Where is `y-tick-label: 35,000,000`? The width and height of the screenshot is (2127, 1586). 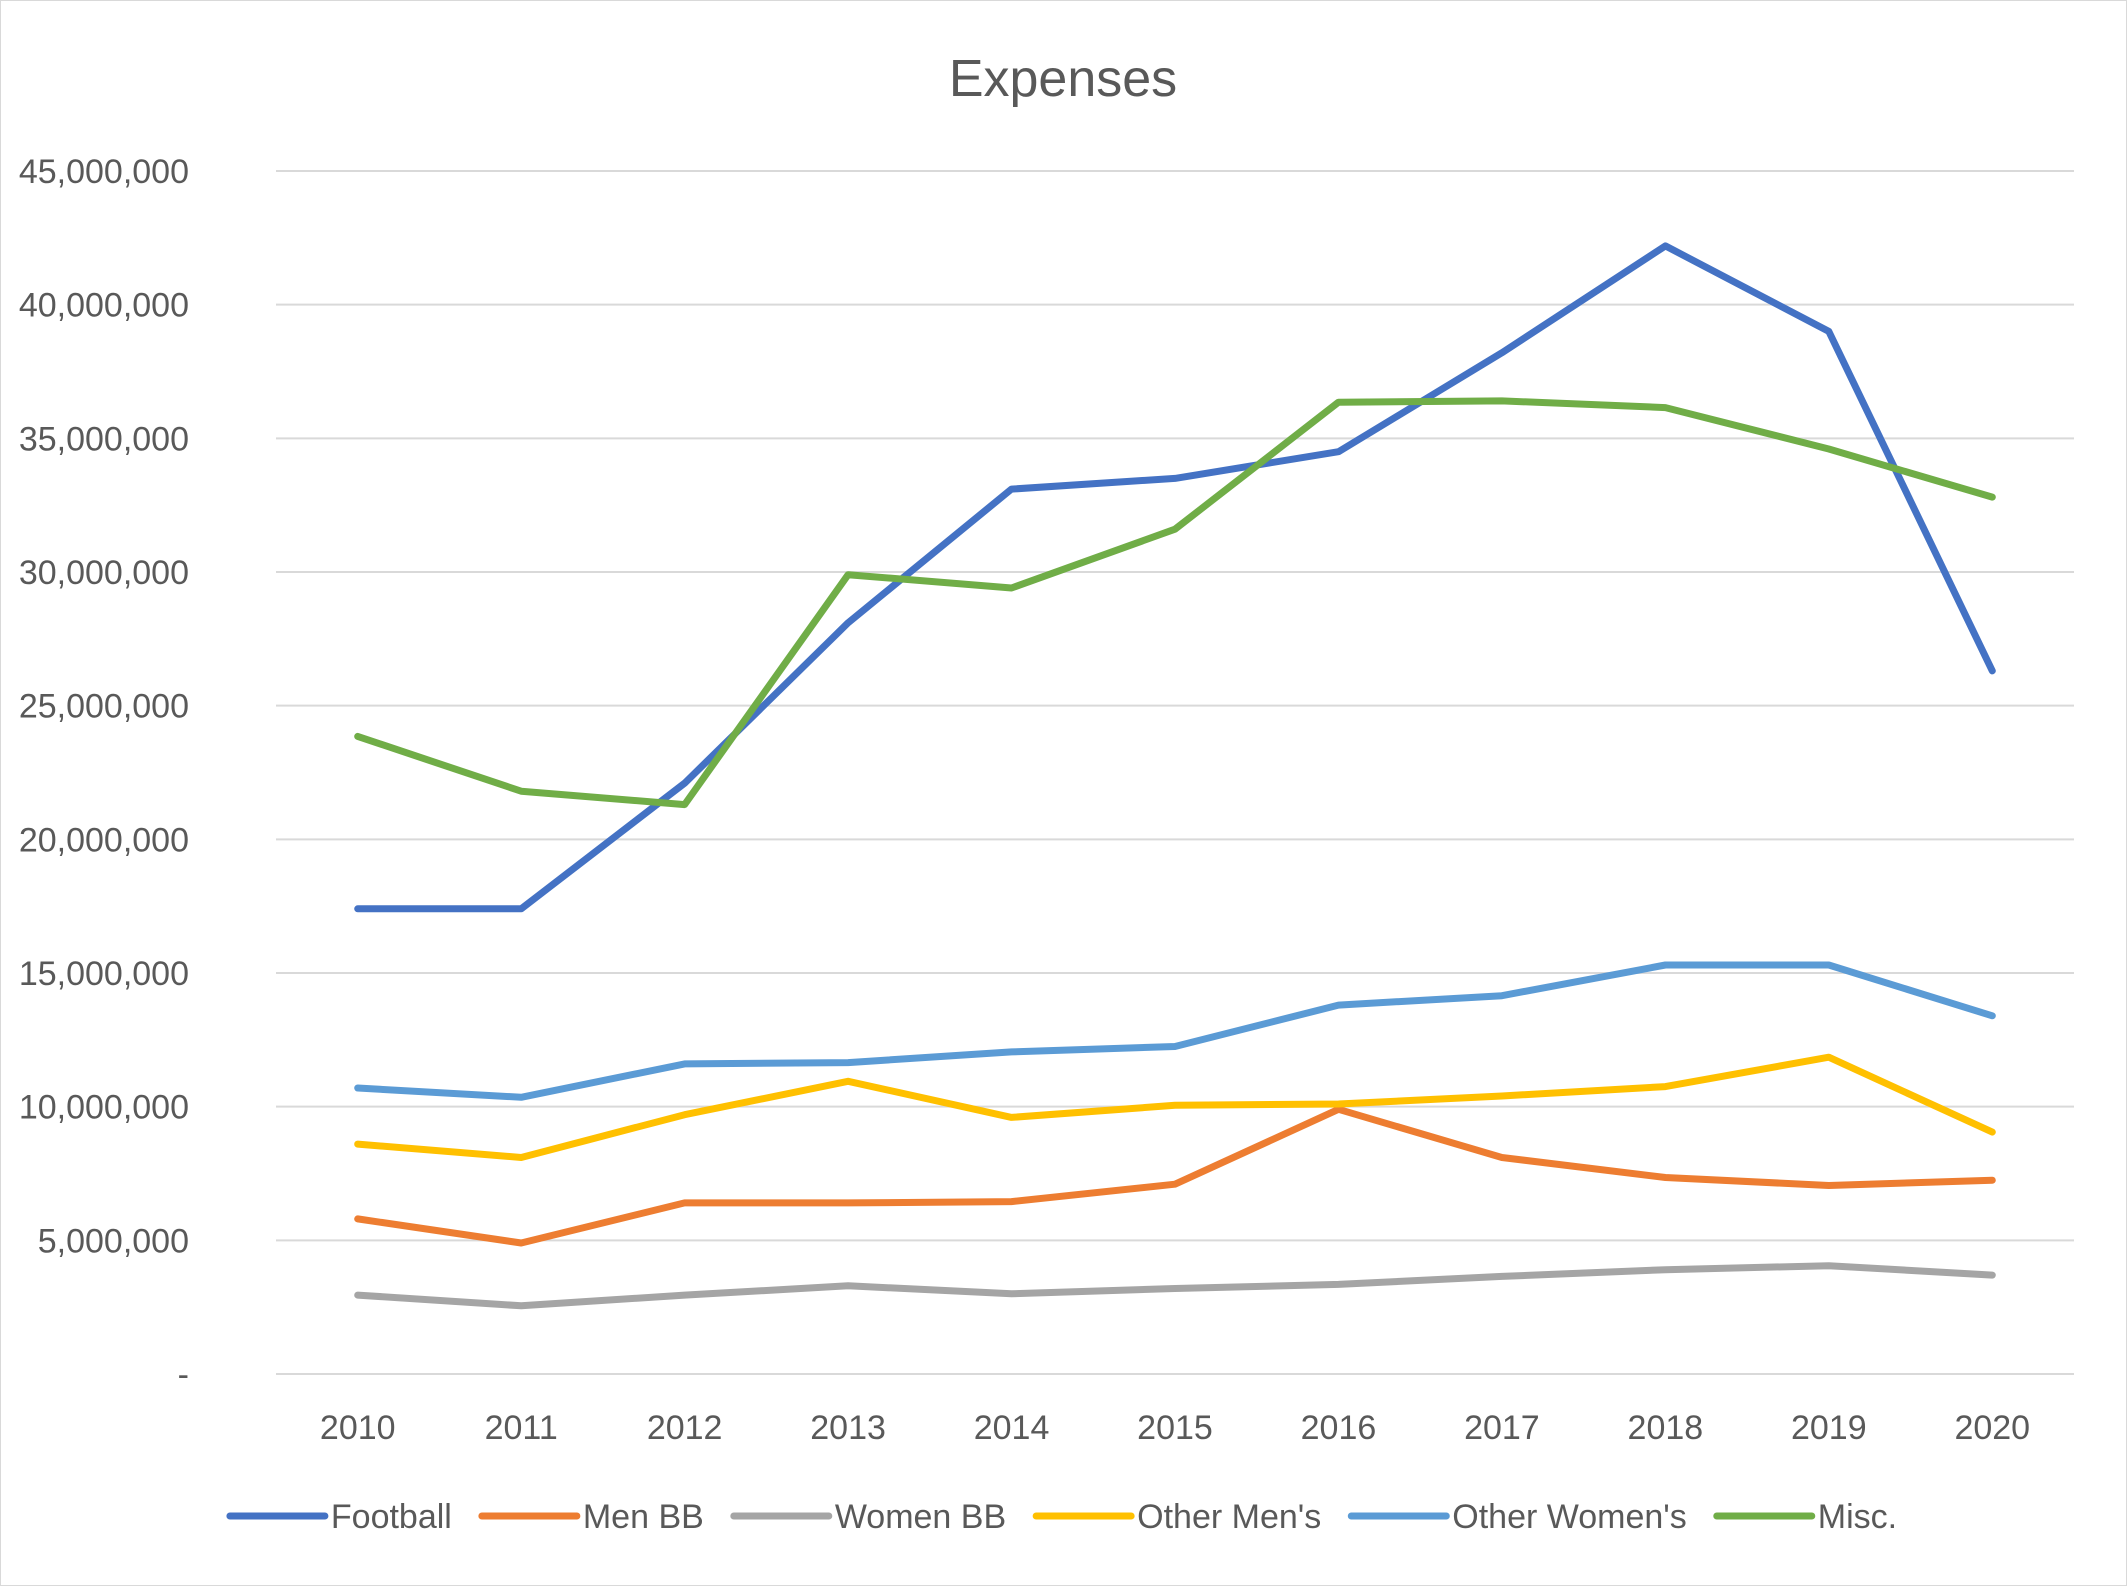
y-tick-label: 35,000,000 is located at coordinates (104, 439).